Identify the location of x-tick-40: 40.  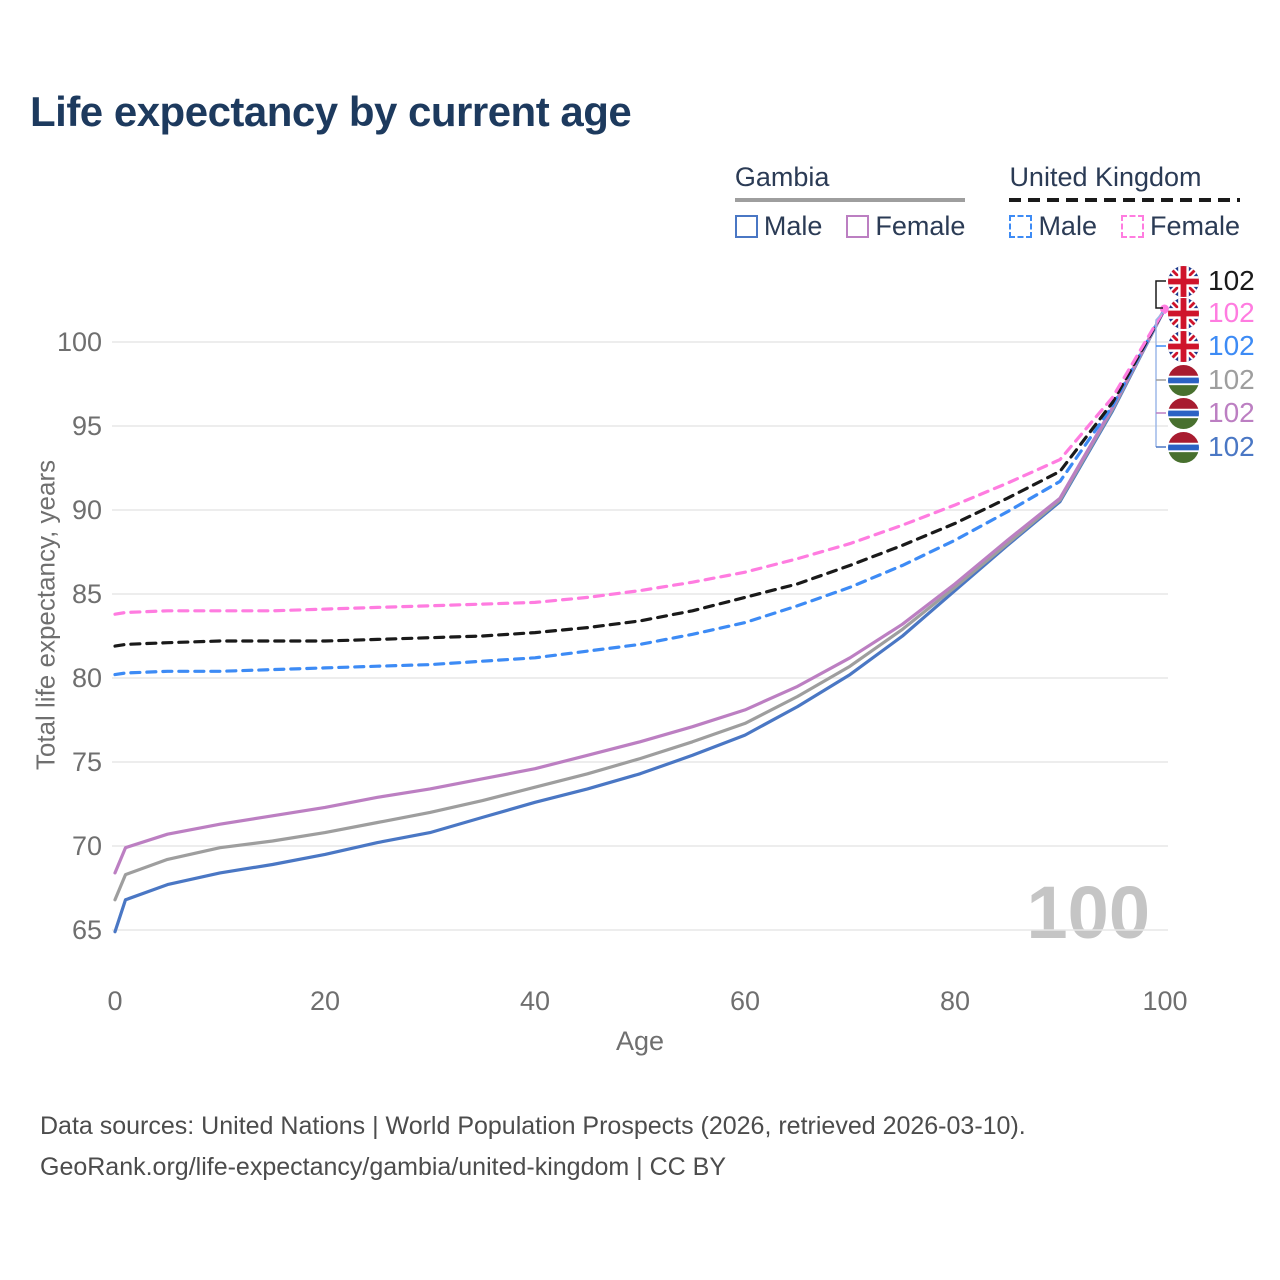
(535, 1001).